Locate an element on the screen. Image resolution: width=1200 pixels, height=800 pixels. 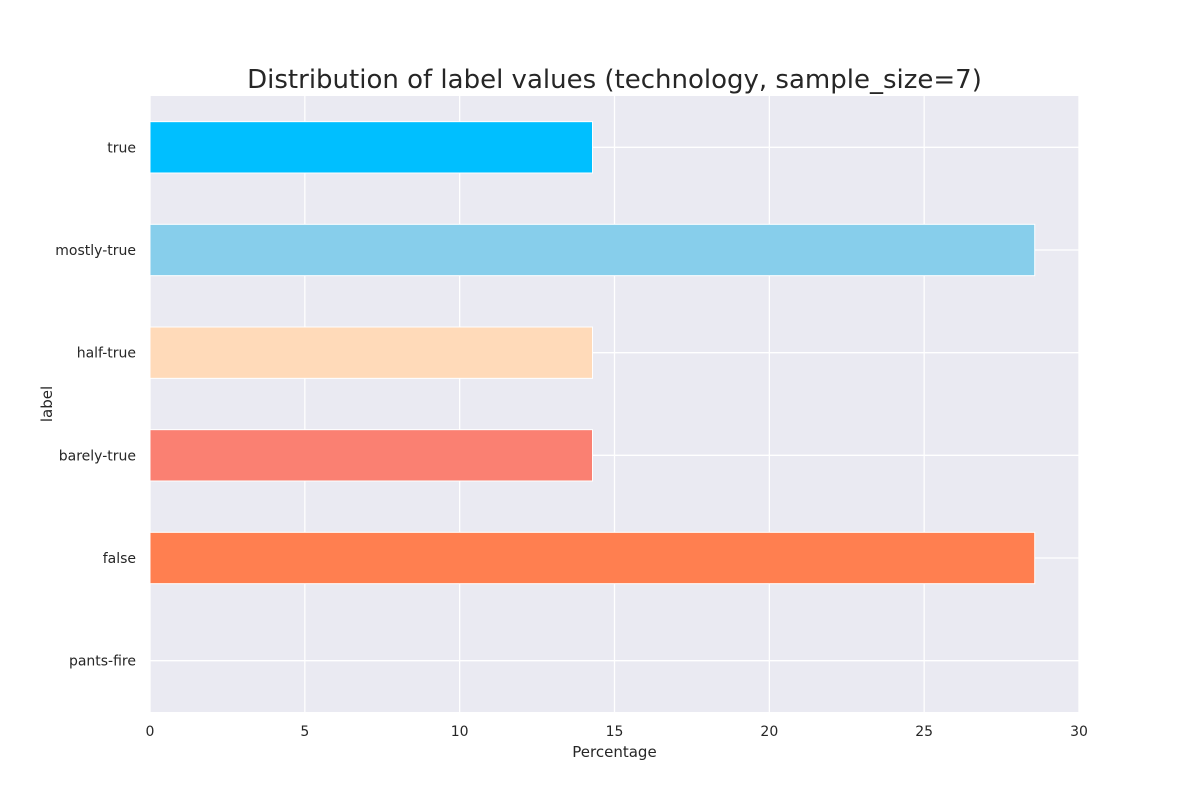
y-tick-label: pants-fire is located at coordinates (102, 662).